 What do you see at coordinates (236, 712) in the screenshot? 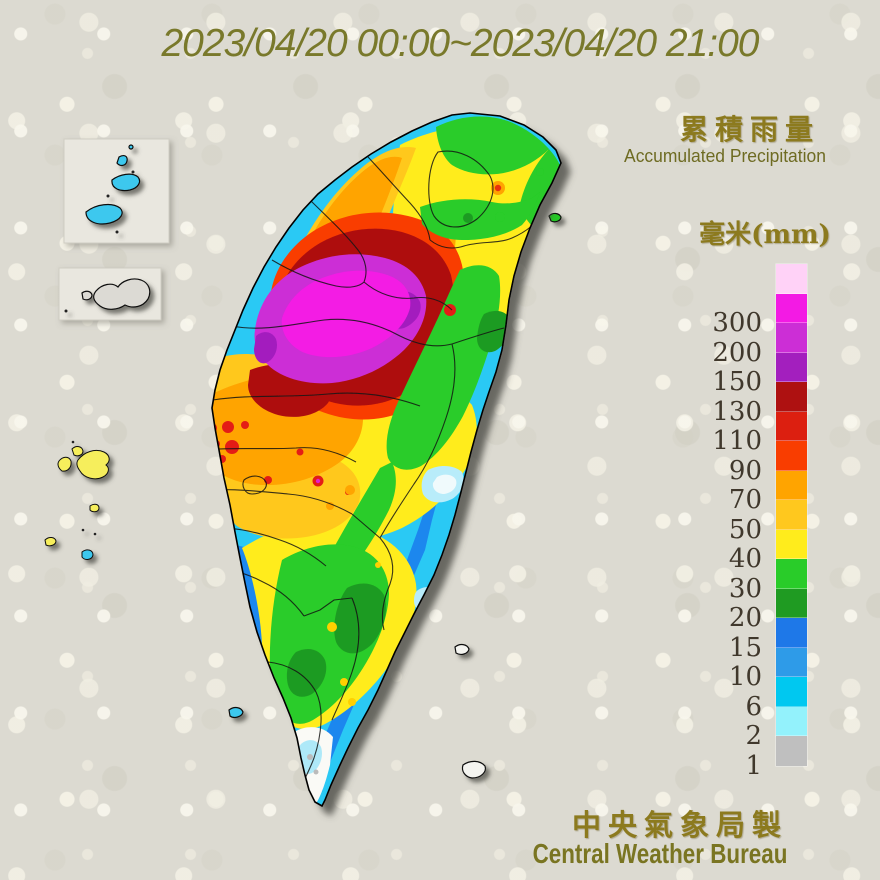
I see `xiaoliuqiu-island` at bounding box center [236, 712].